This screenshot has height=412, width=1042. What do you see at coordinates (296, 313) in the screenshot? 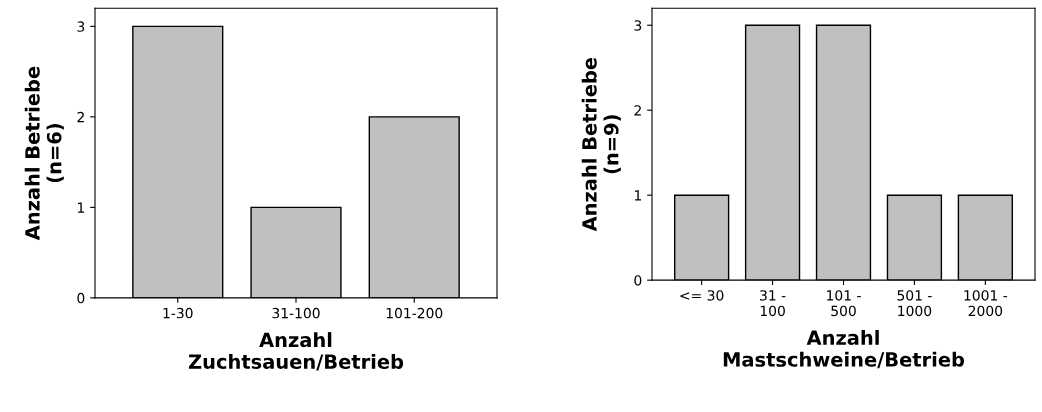
I see `x-tick-label: 31-100` at bounding box center [296, 313].